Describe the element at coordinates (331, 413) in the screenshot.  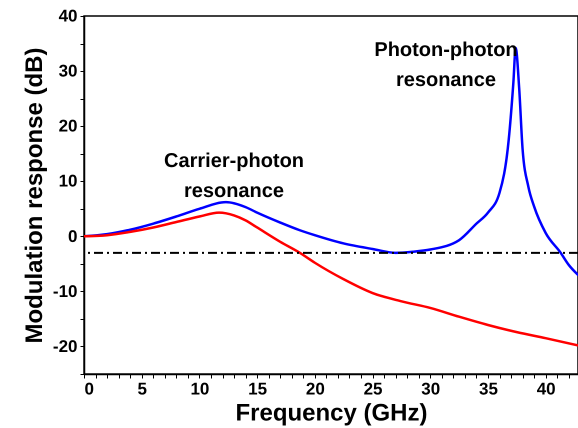
I see `x-axis-title: Frequency (GHz)` at that location.